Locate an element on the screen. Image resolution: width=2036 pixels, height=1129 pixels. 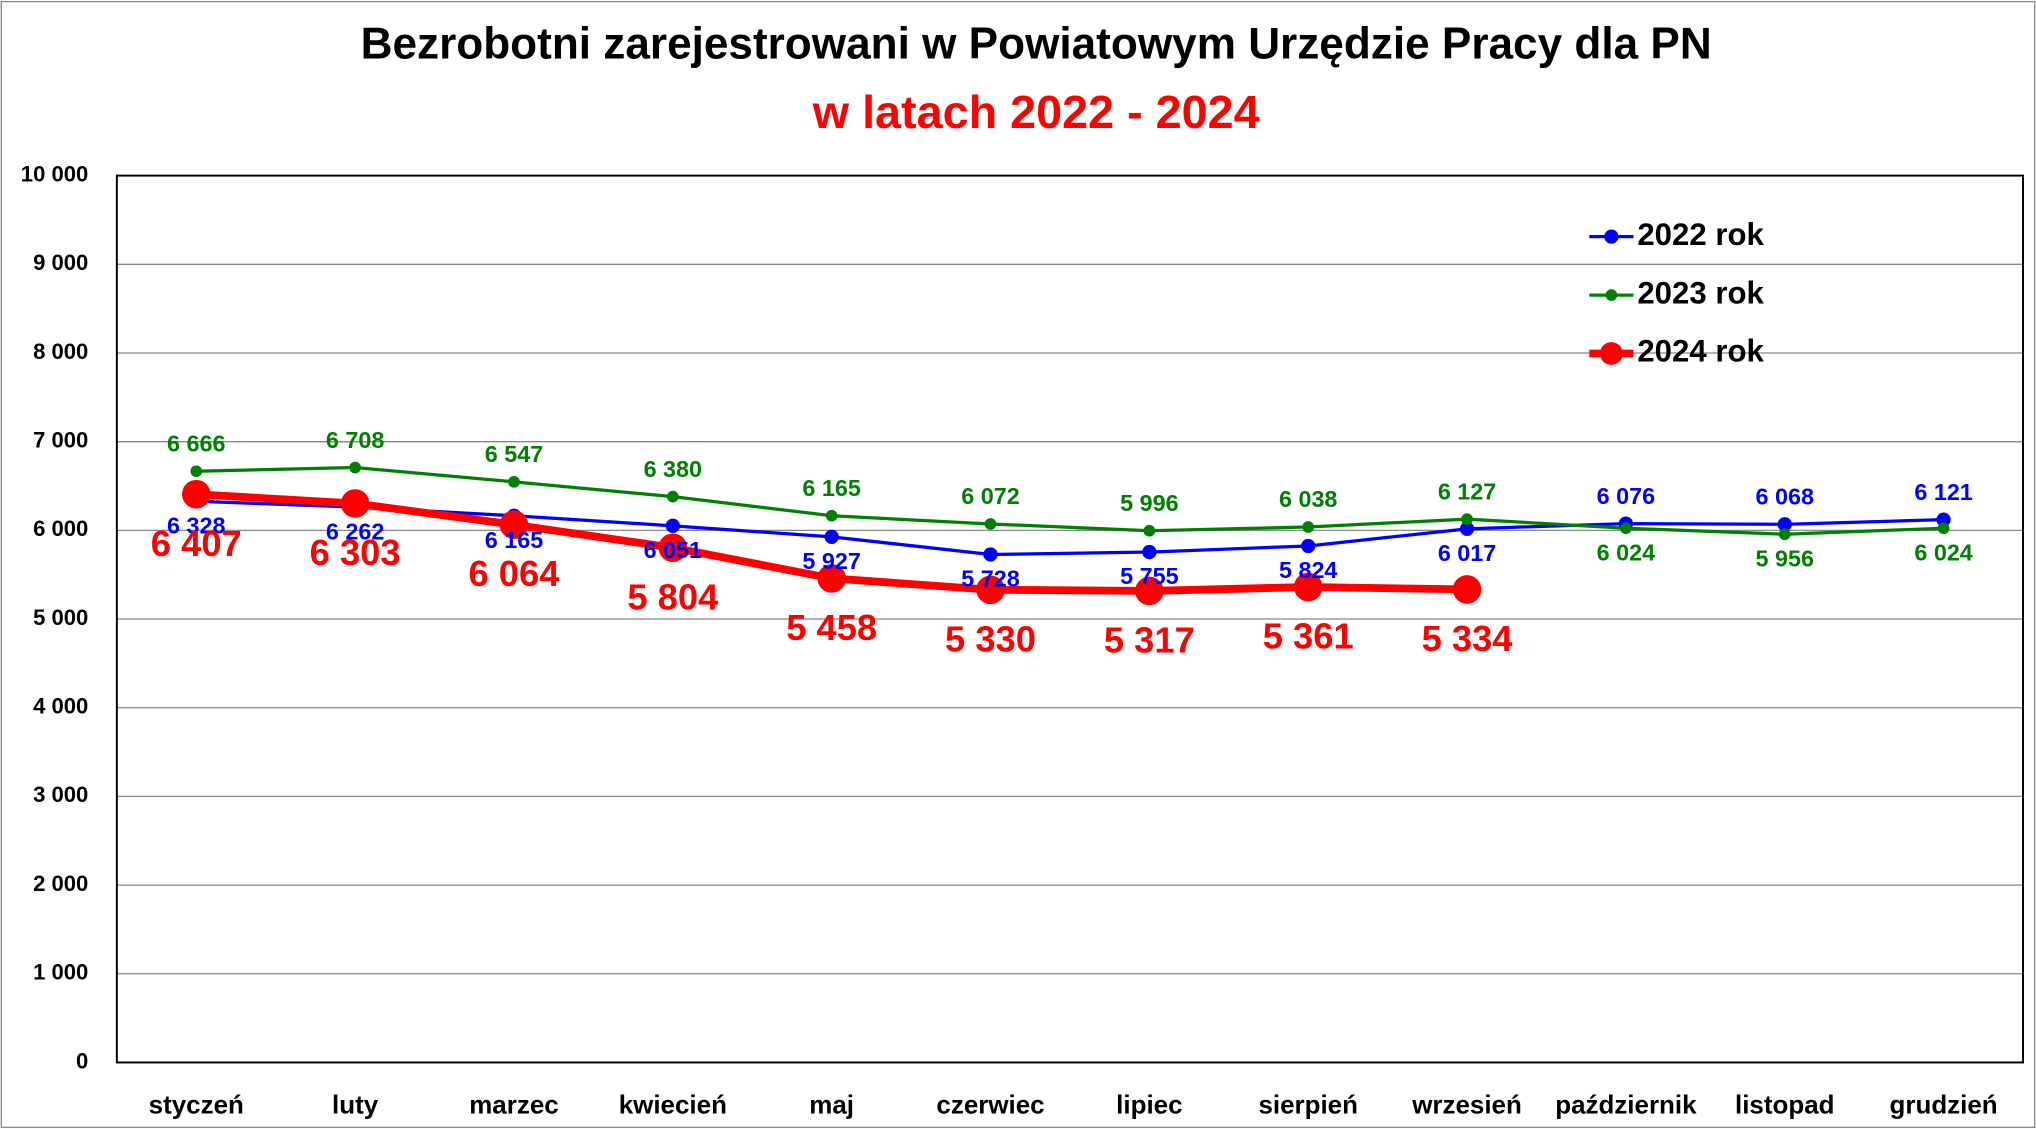
data-label: 6 076 is located at coordinates (1626, 496).